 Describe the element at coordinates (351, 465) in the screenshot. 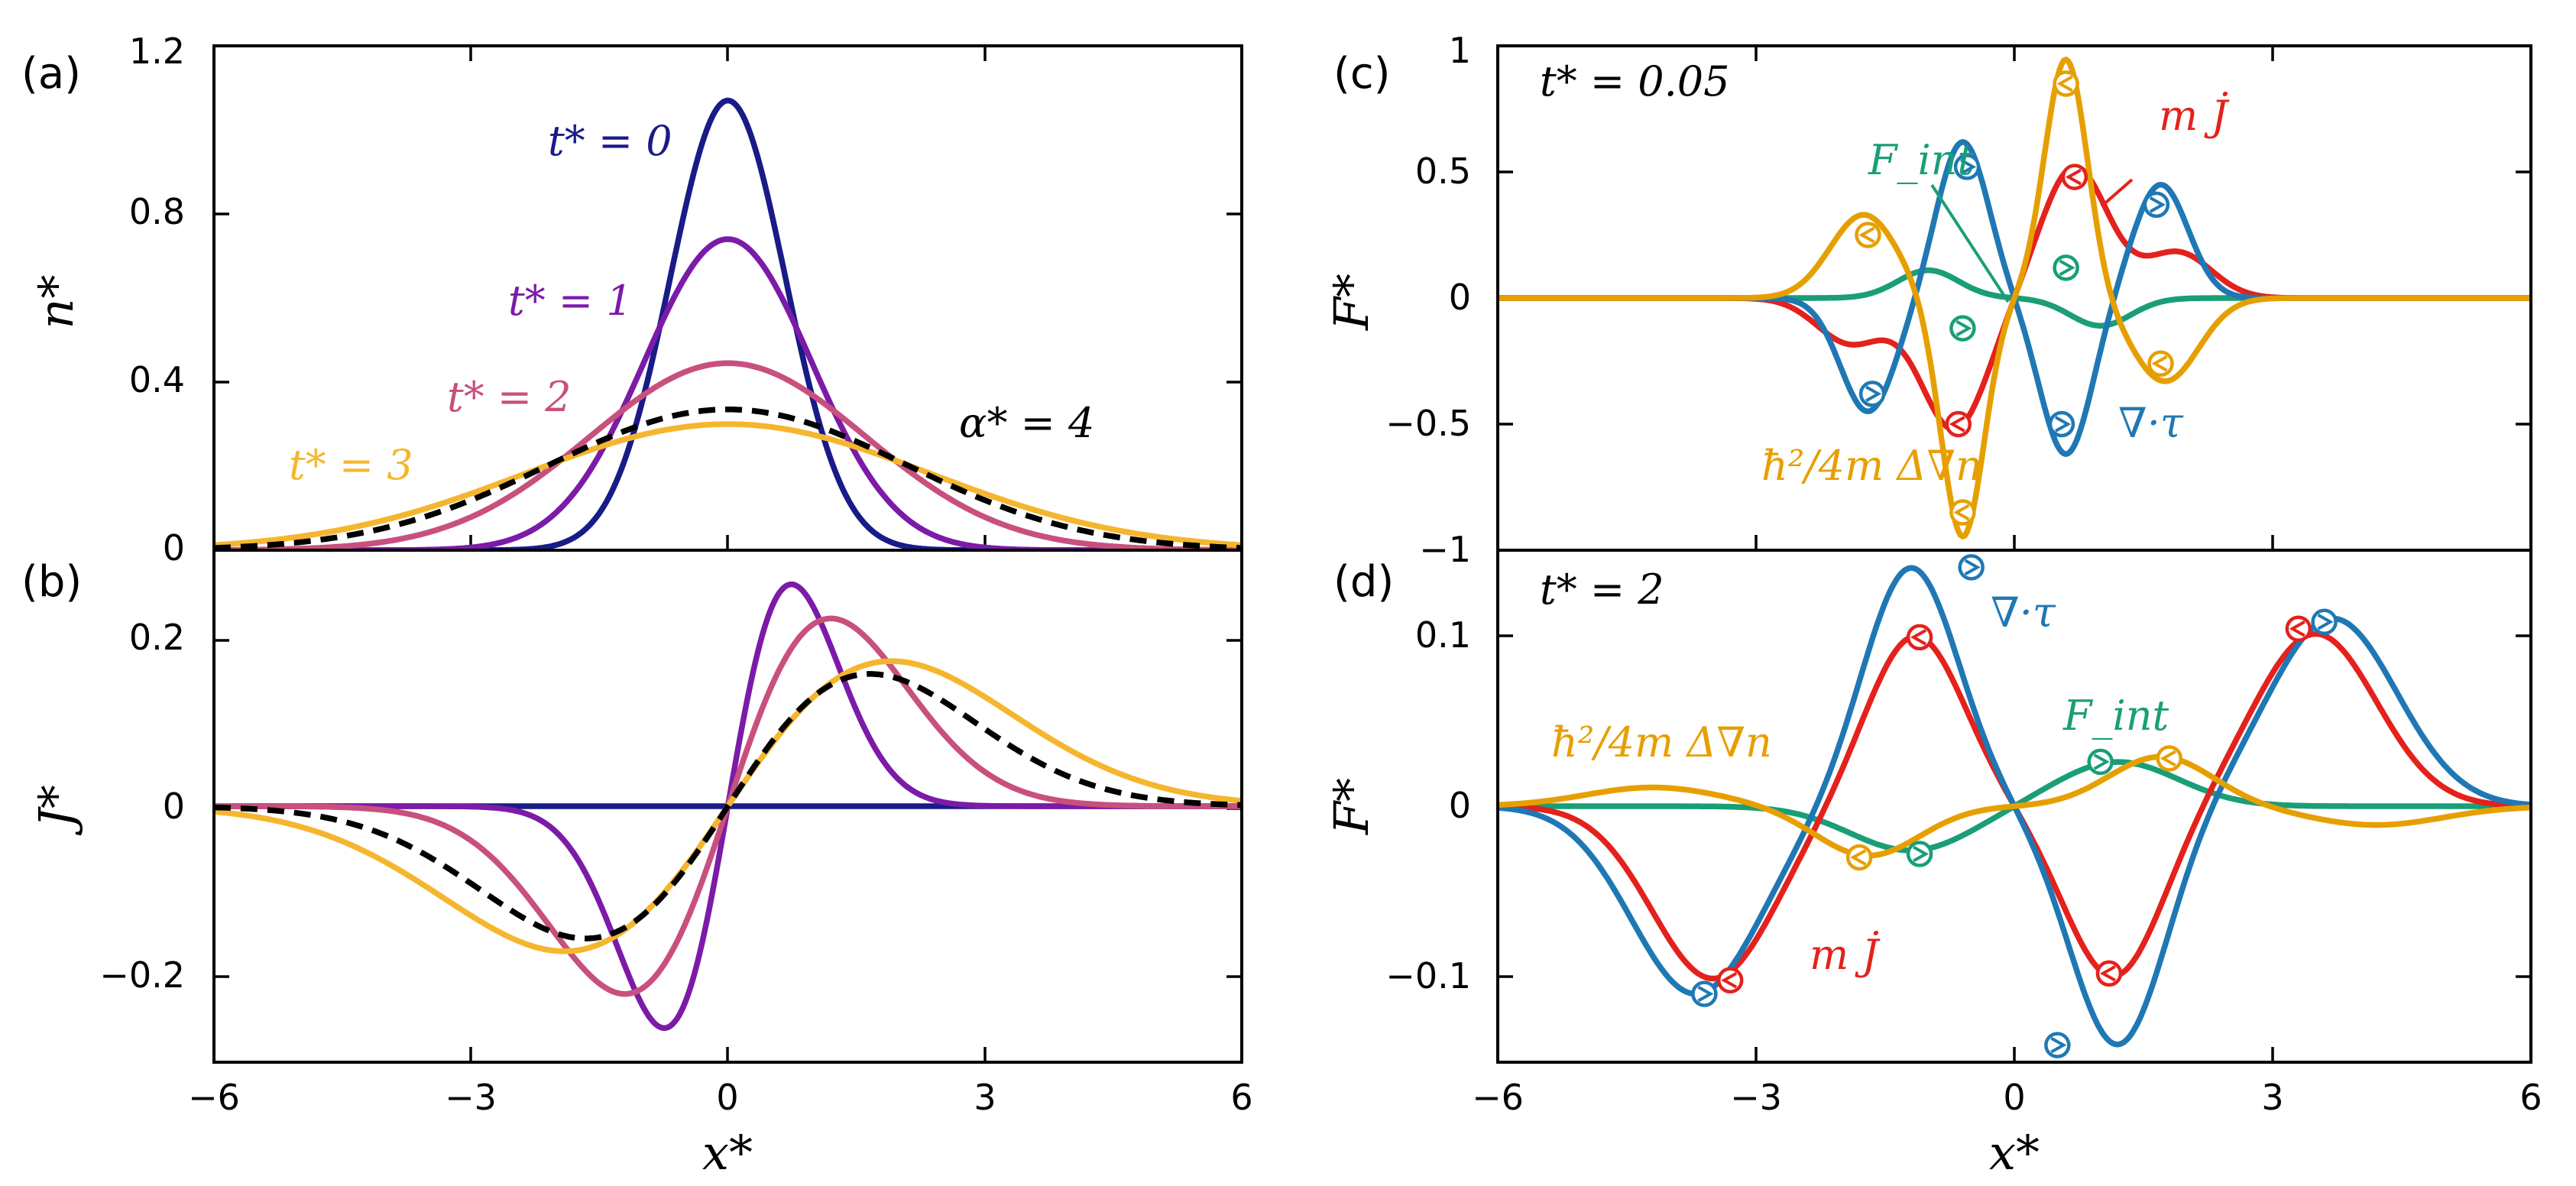

I see `series-label-t3: t* = 3` at that location.